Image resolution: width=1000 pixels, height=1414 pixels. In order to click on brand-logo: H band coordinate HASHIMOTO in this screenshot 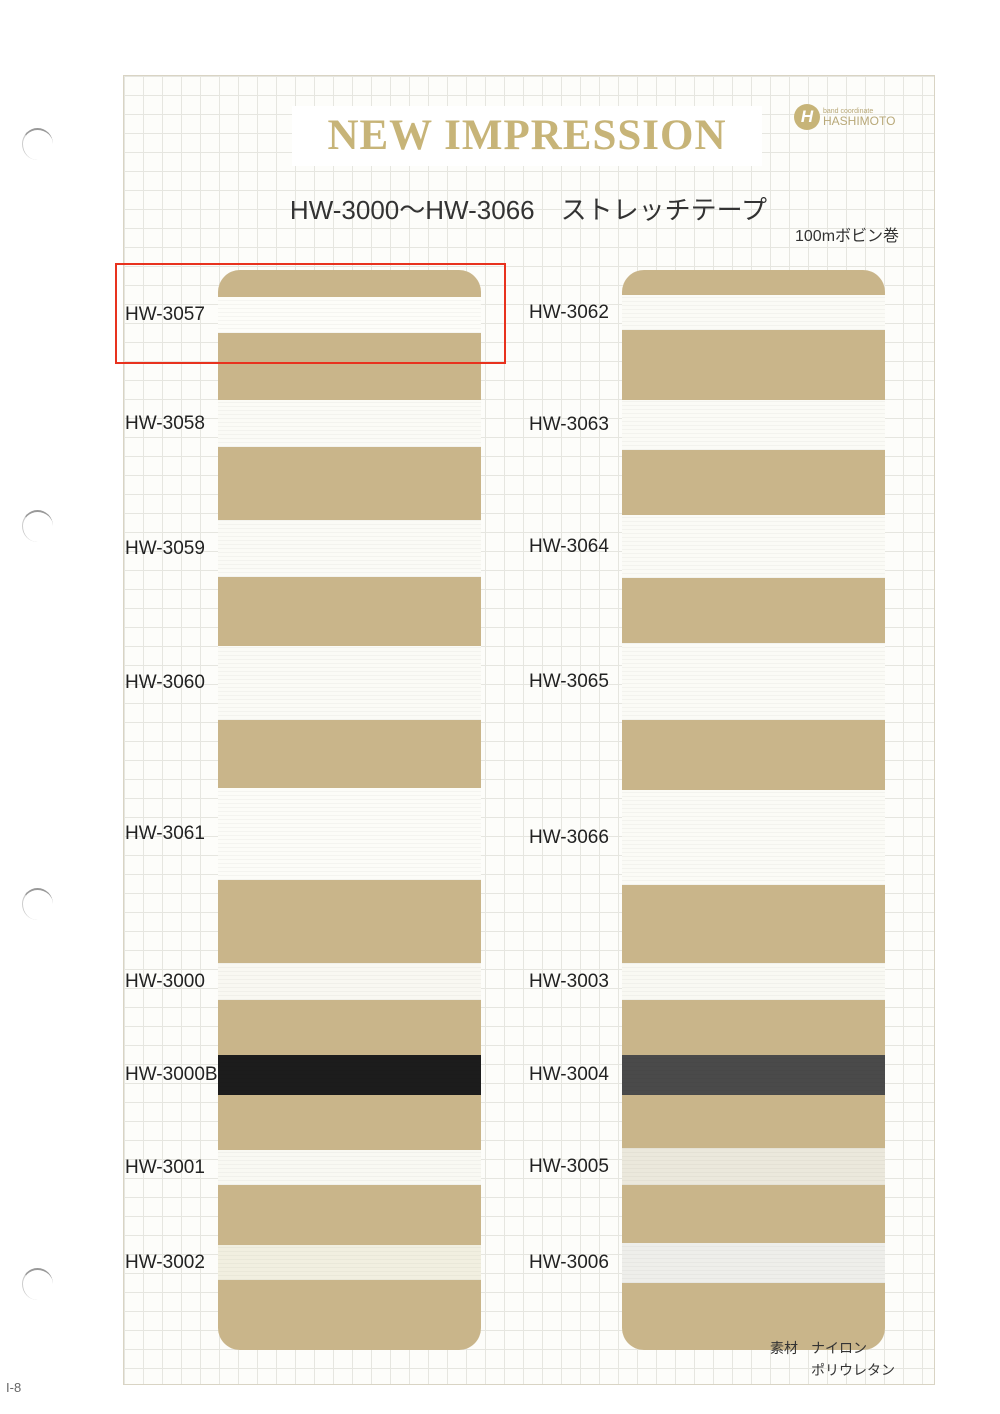, I will do `click(844, 117)`.